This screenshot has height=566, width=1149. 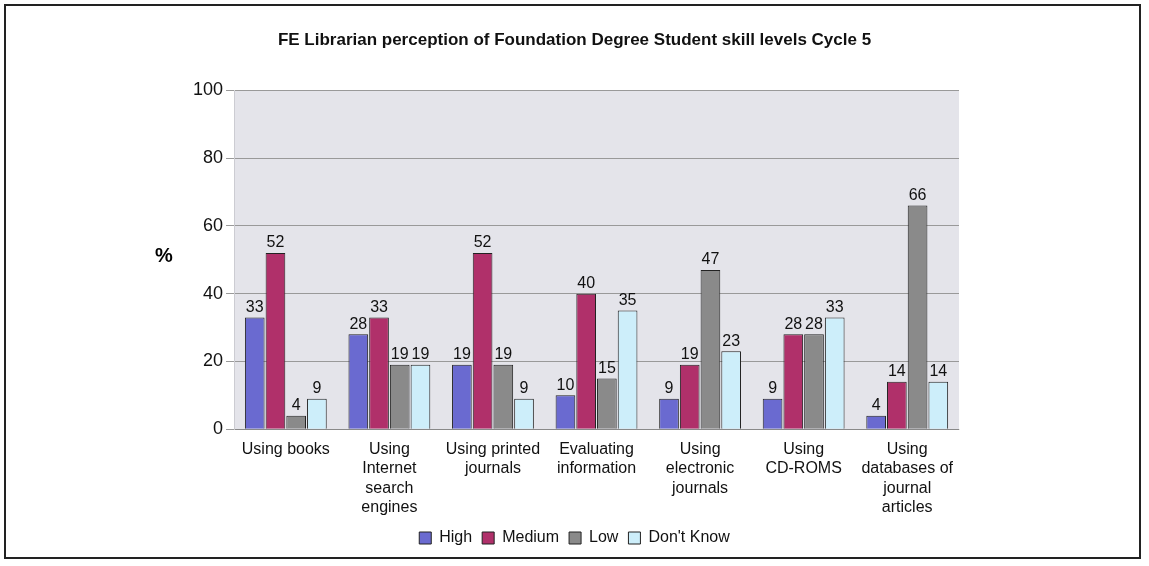 I want to click on y-axis-title: %, so click(x=164, y=255).